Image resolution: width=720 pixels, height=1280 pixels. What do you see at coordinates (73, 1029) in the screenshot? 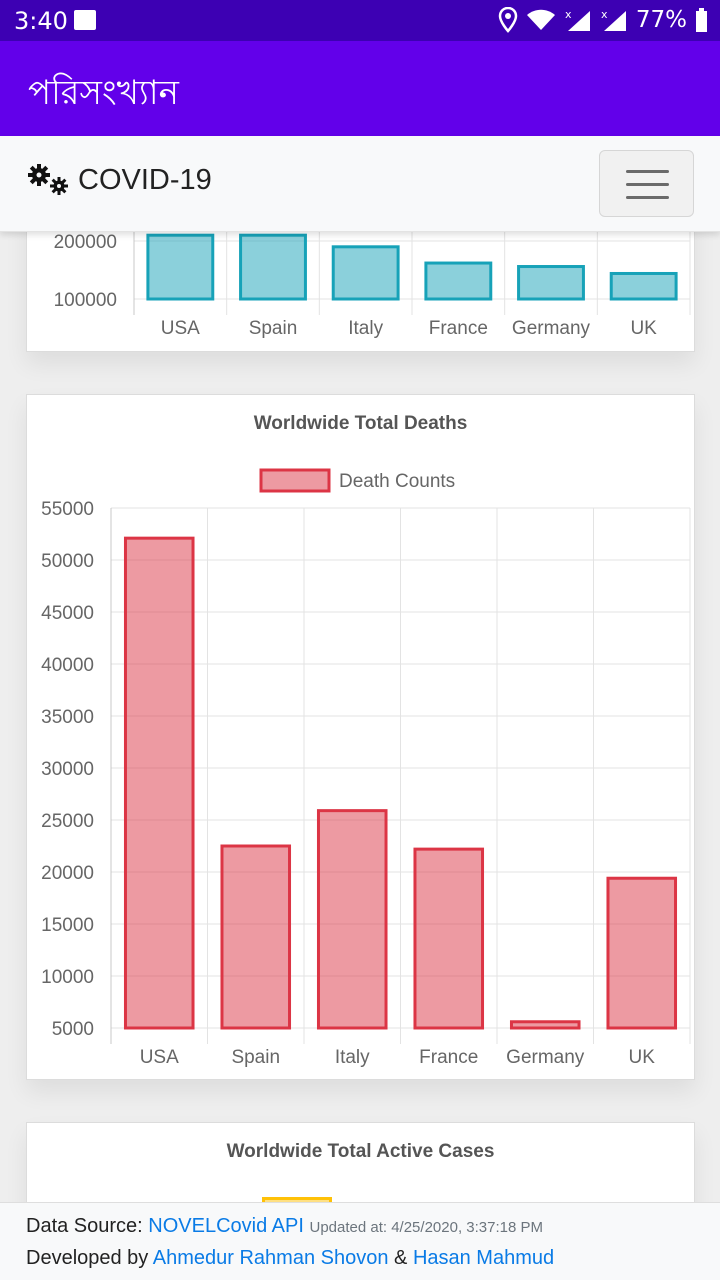
I see `deaths-y-tick-label: 5000` at bounding box center [73, 1029].